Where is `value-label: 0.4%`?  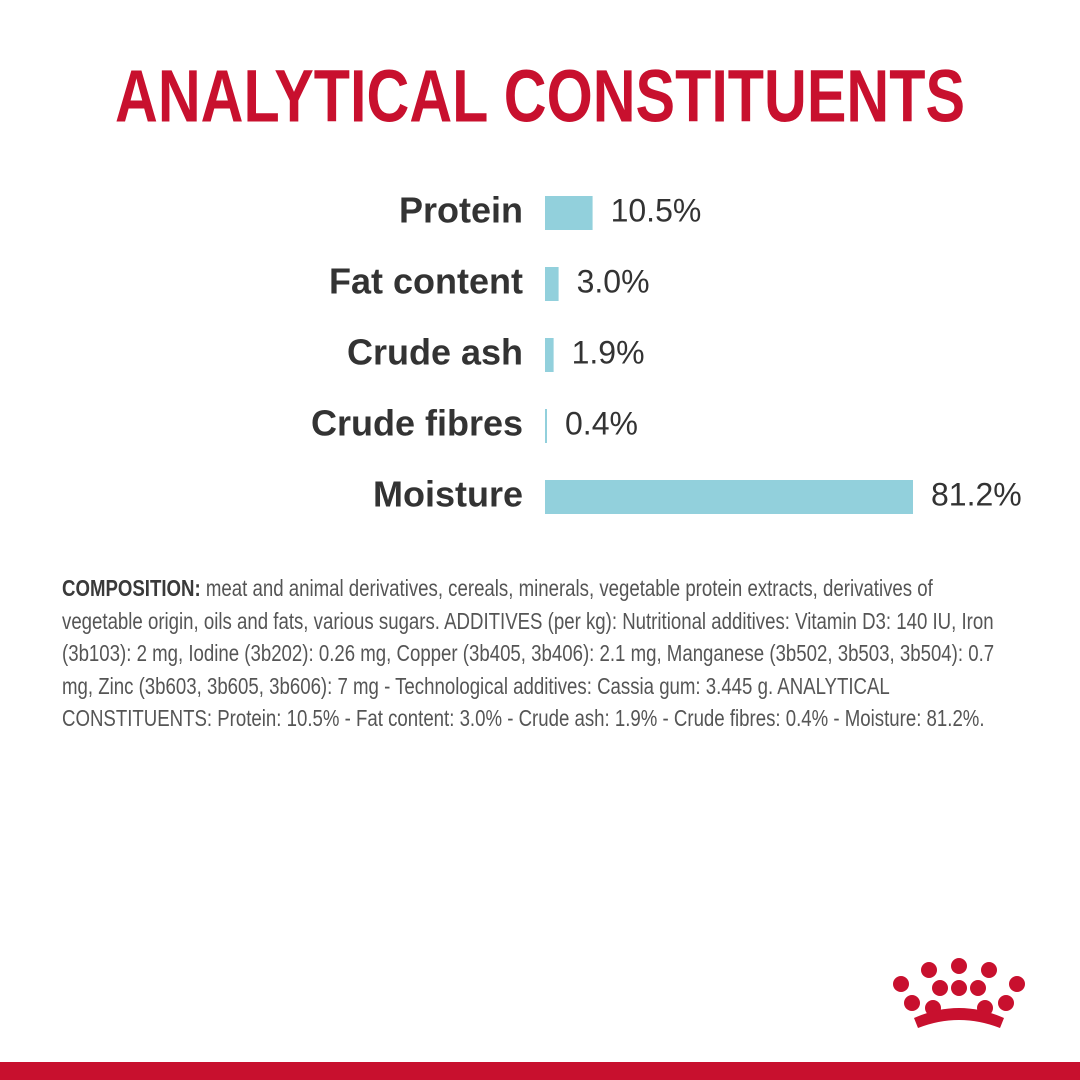
value-label: 0.4% is located at coordinates (601, 423).